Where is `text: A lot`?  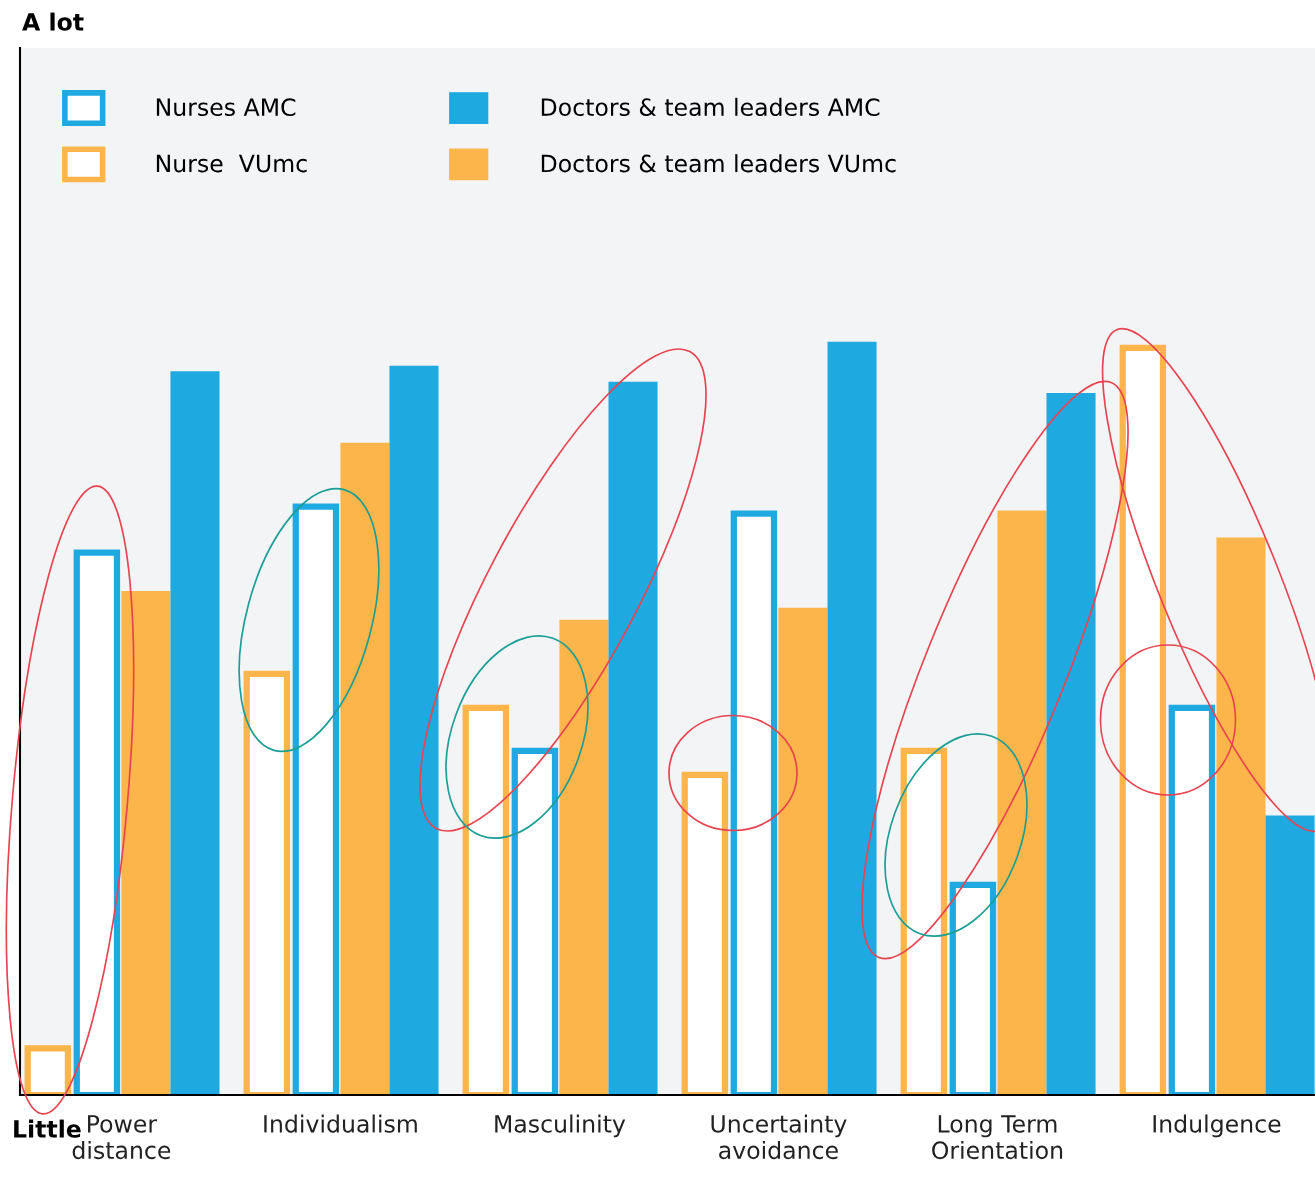
text: A lot is located at coordinates (53, 21).